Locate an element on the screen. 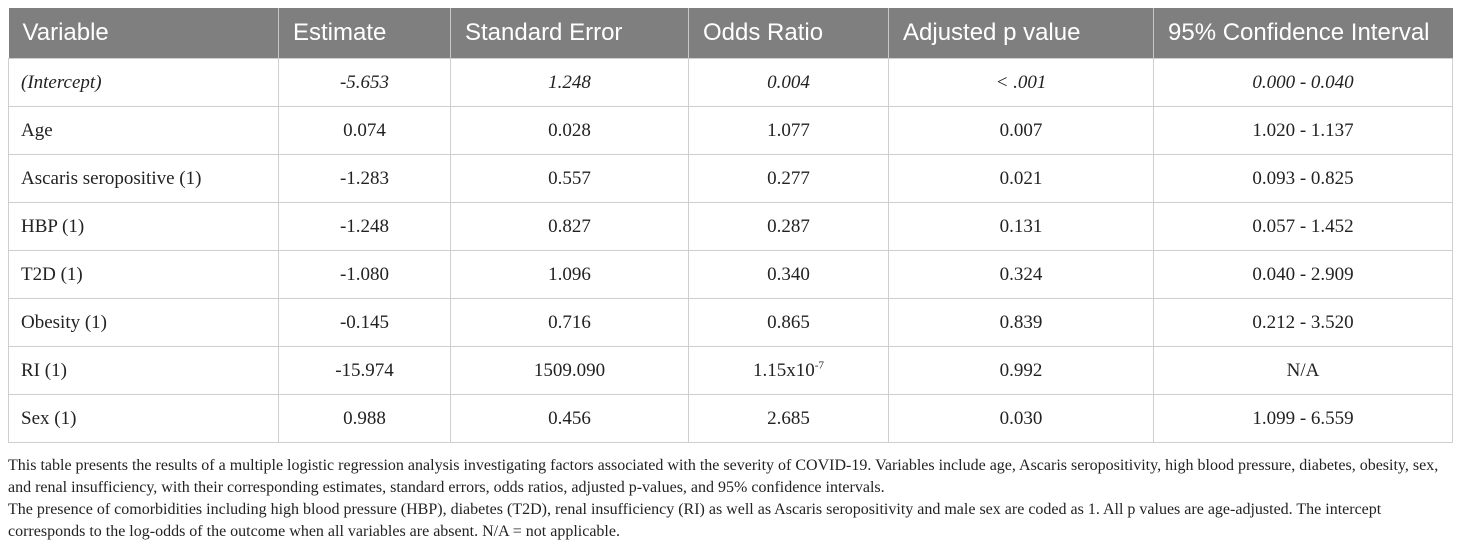  cell-estimate: -15.974 is located at coordinates (364, 370).